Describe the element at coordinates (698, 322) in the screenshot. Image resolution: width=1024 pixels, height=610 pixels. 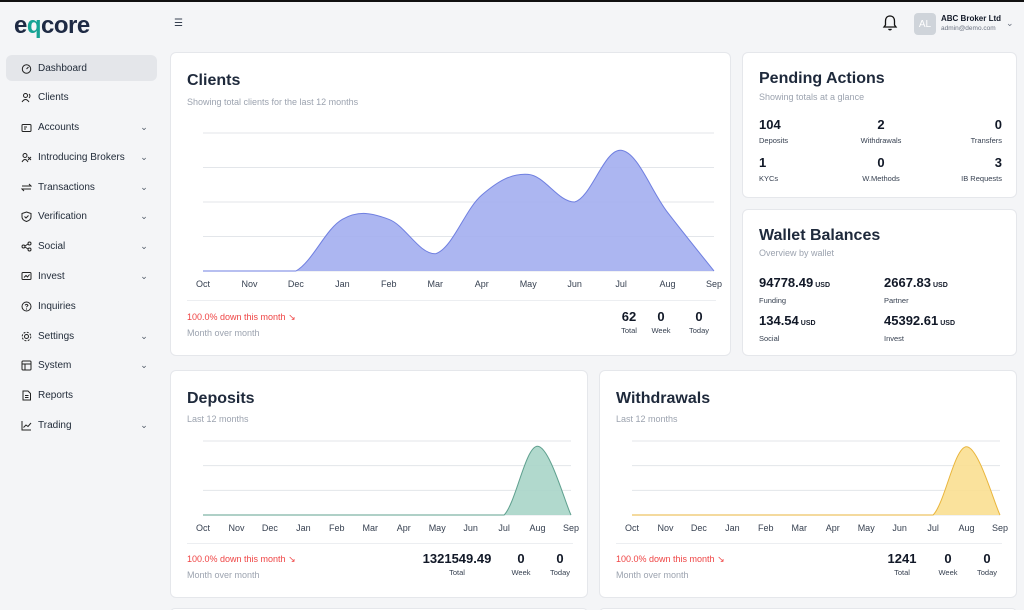
I see `stat-today: 0 Today` at that location.